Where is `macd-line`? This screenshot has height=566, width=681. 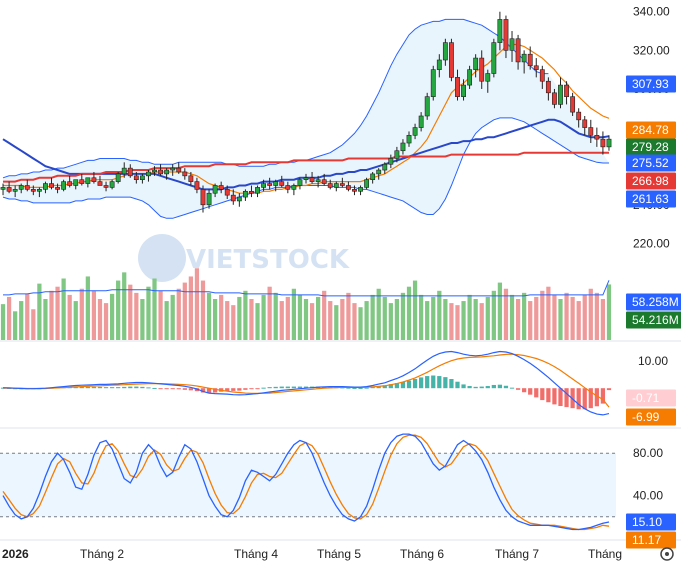
macd-line is located at coordinates (306, 383).